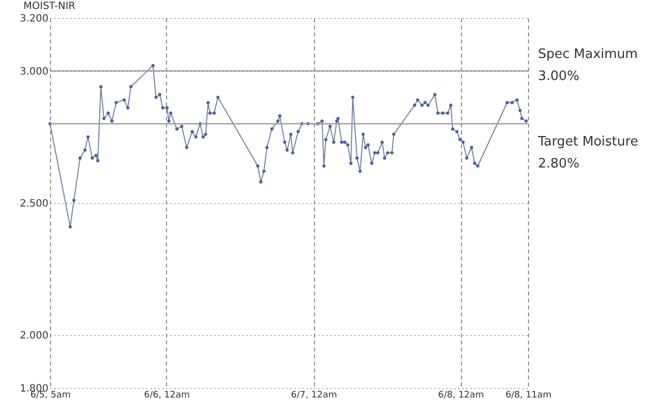 Image resolution: width=648 pixels, height=411 pixels. What do you see at coordinates (34, 336) in the screenshot?
I see `y-tick-label: 2.000` at bounding box center [34, 336].